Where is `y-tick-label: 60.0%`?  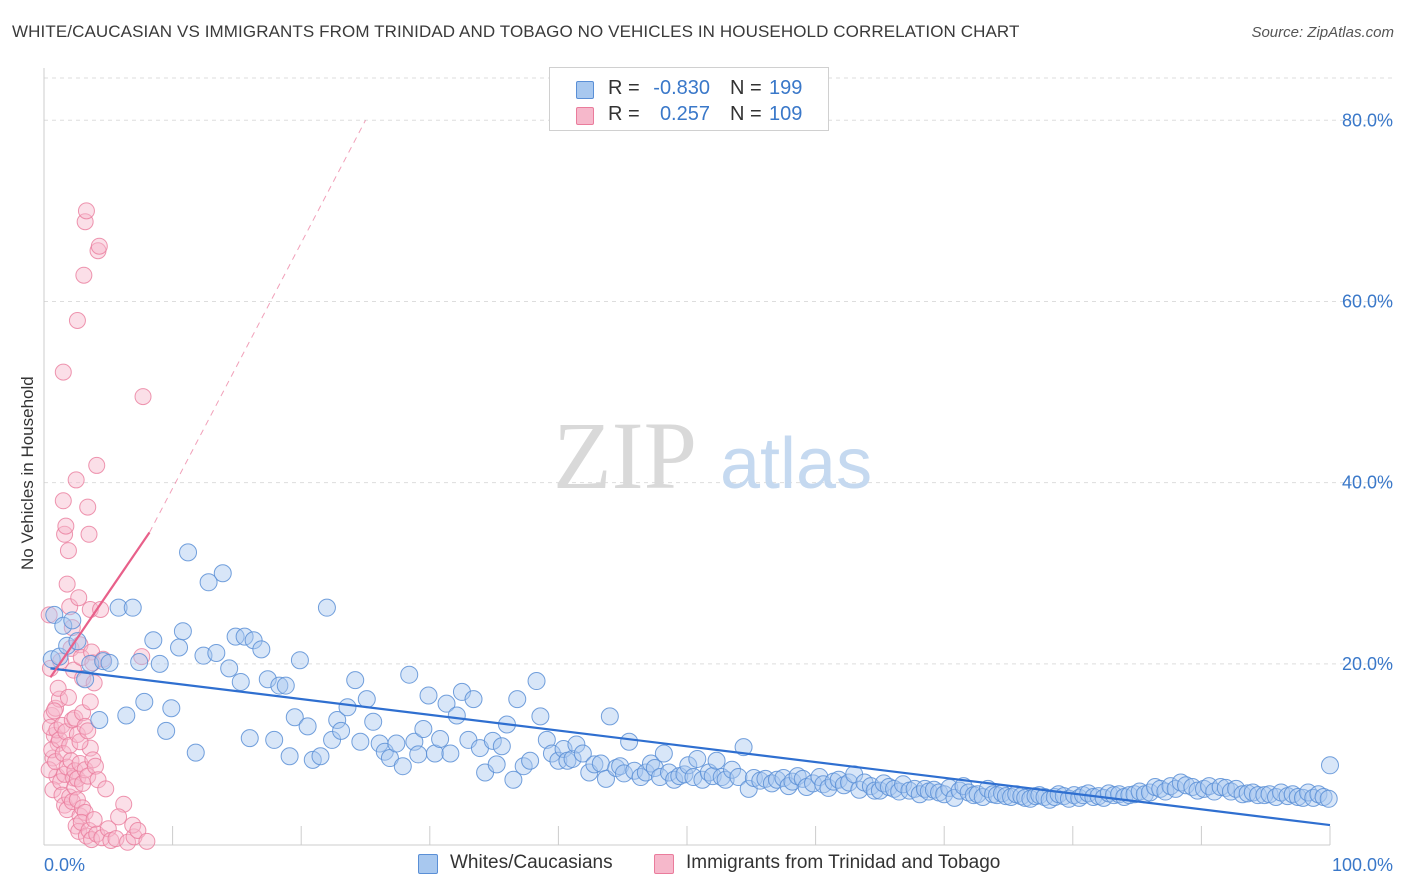 y-tick-label: 60.0% is located at coordinates (1367, 301).